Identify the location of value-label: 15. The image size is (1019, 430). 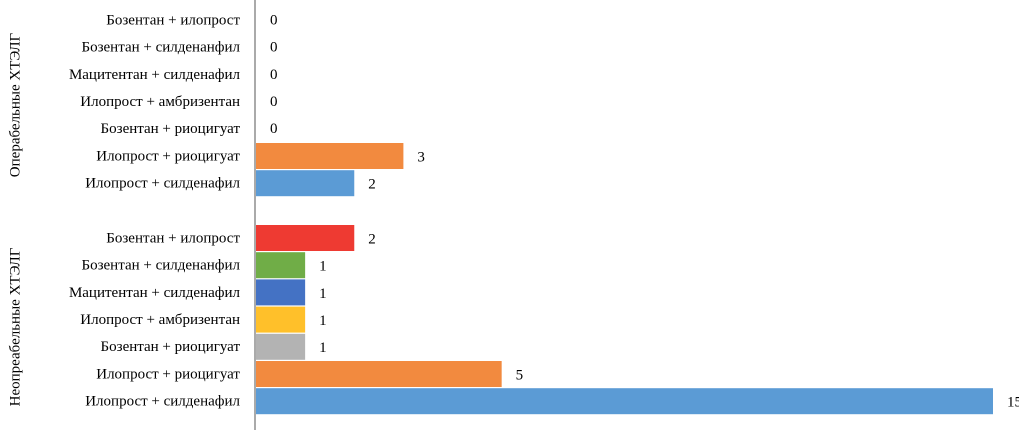
(1013, 403).